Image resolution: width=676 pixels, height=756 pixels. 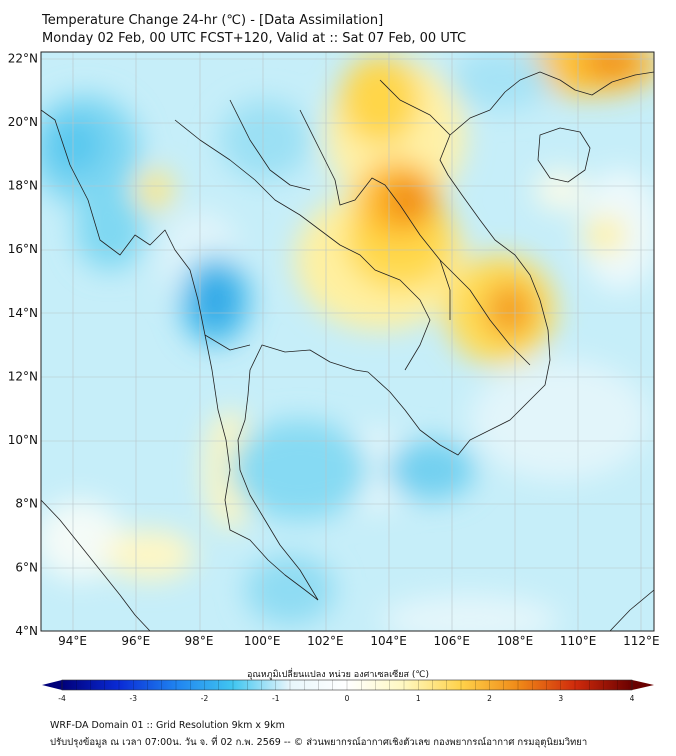 What do you see at coordinates (205, 698) in the screenshot?
I see `colorbar-tick-label: -2` at bounding box center [205, 698].